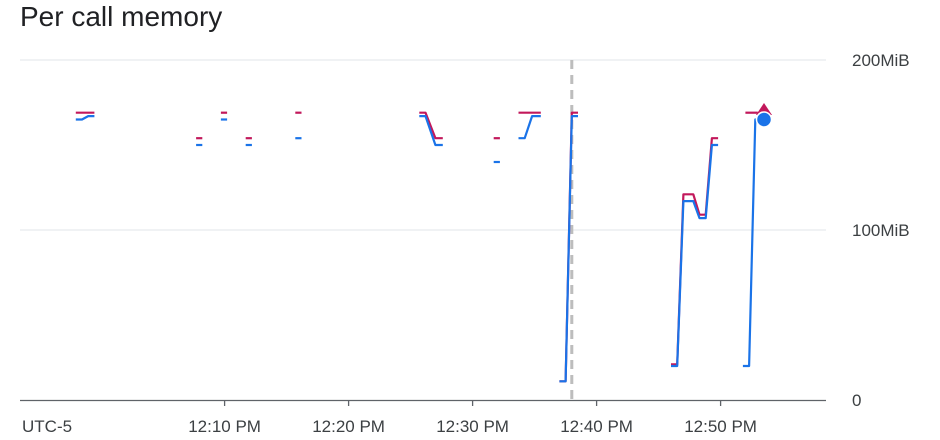 This screenshot has height=440, width=940. Describe the element at coordinates (431, 125) in the screenshot. I see `series-1-segment` at that location.